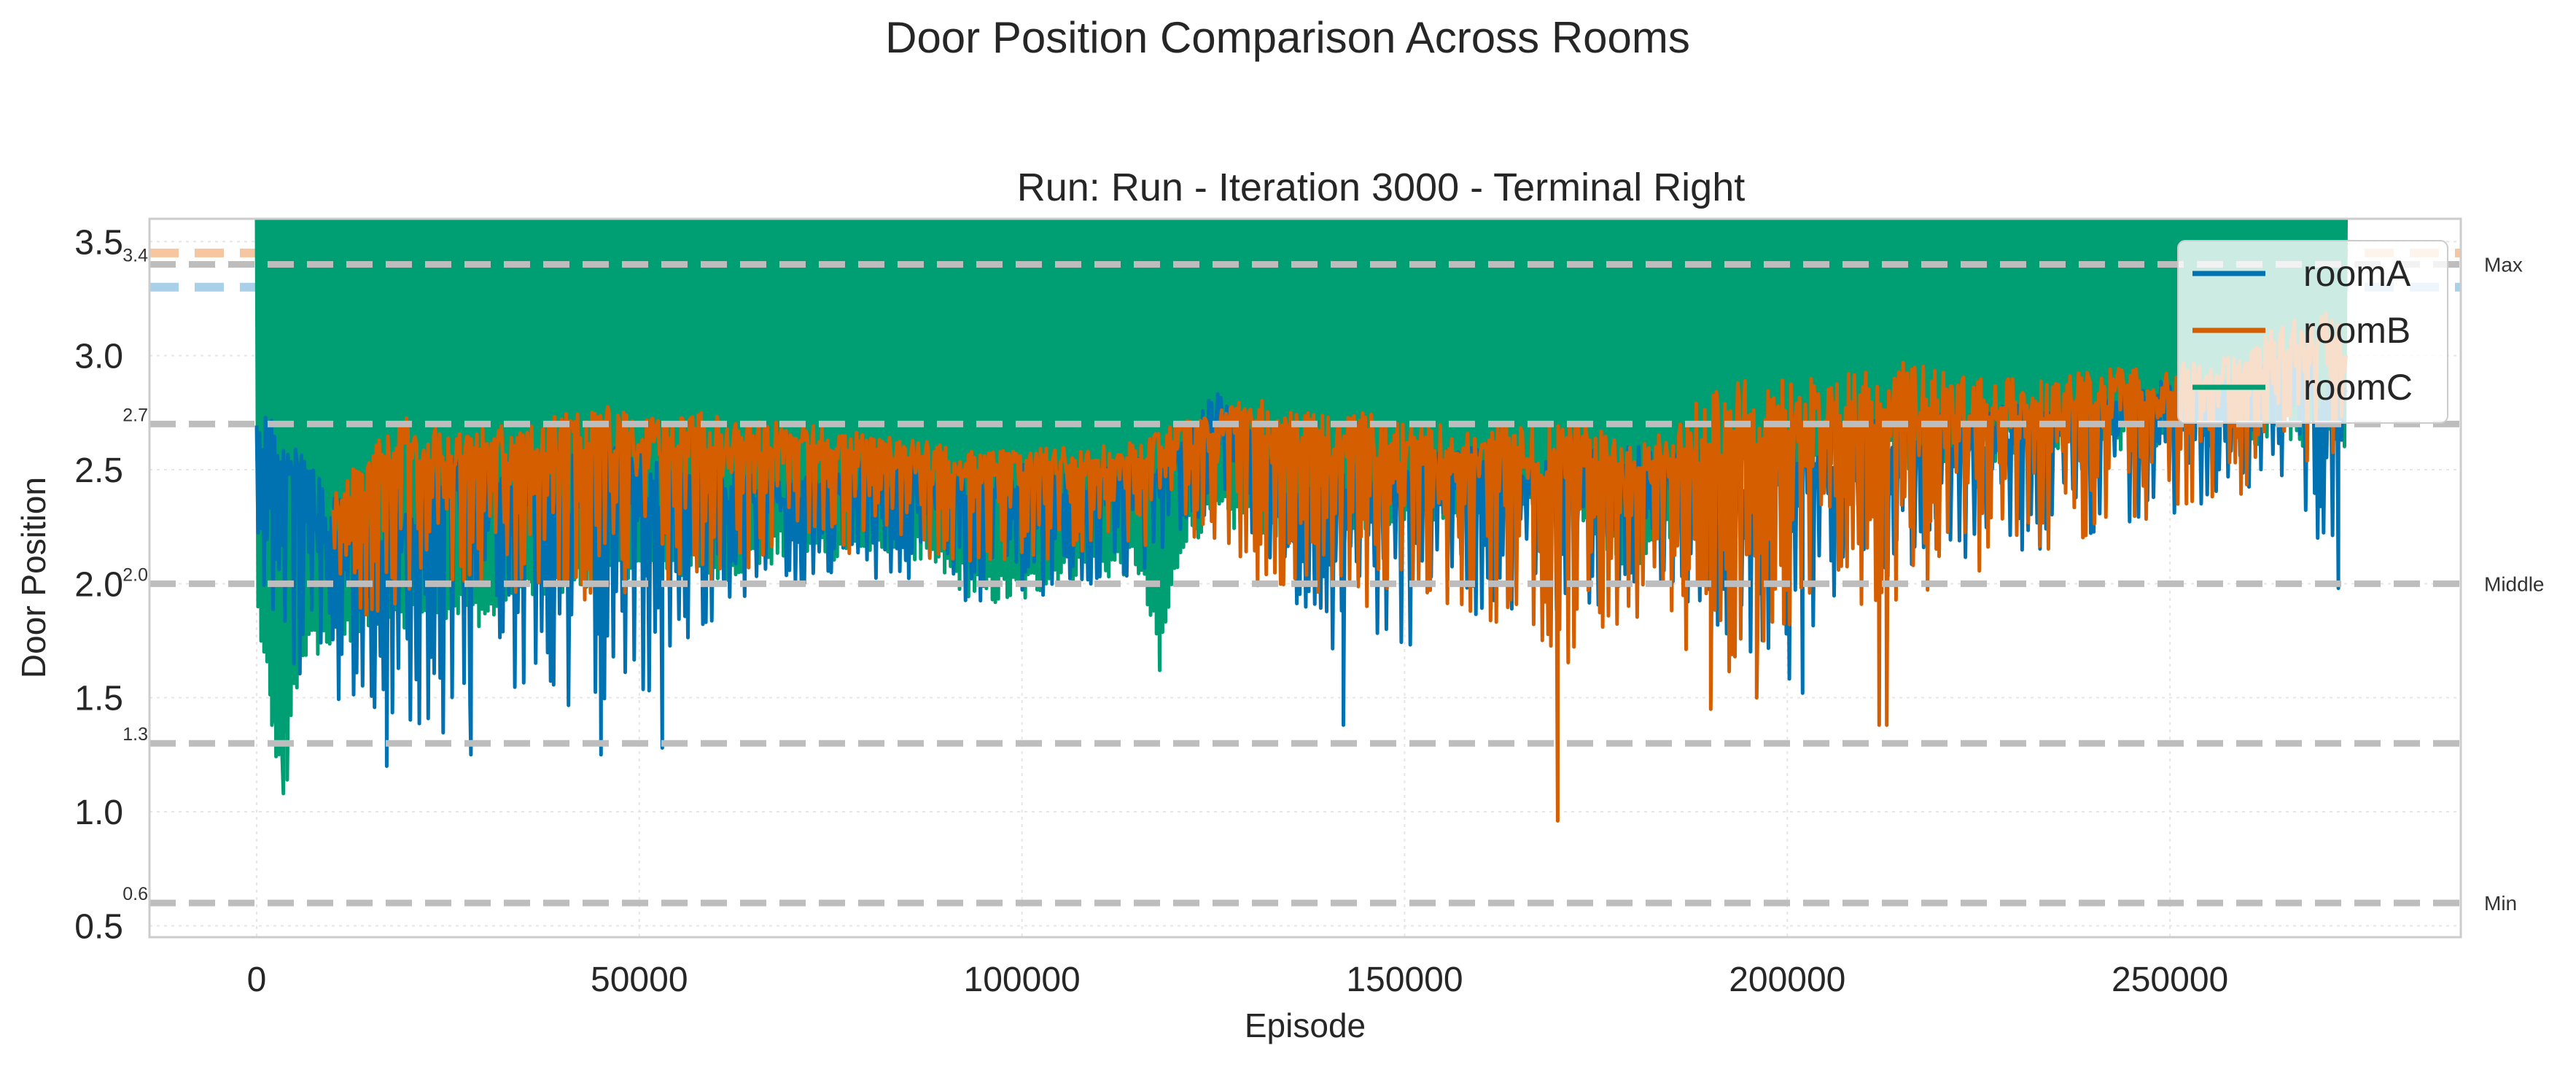 The image size is (2576, 1067). What do you see at coordinates (98, 357) in the screenshot?
I see `y-tick-label: 3.0` at bounding box center [98, 357].